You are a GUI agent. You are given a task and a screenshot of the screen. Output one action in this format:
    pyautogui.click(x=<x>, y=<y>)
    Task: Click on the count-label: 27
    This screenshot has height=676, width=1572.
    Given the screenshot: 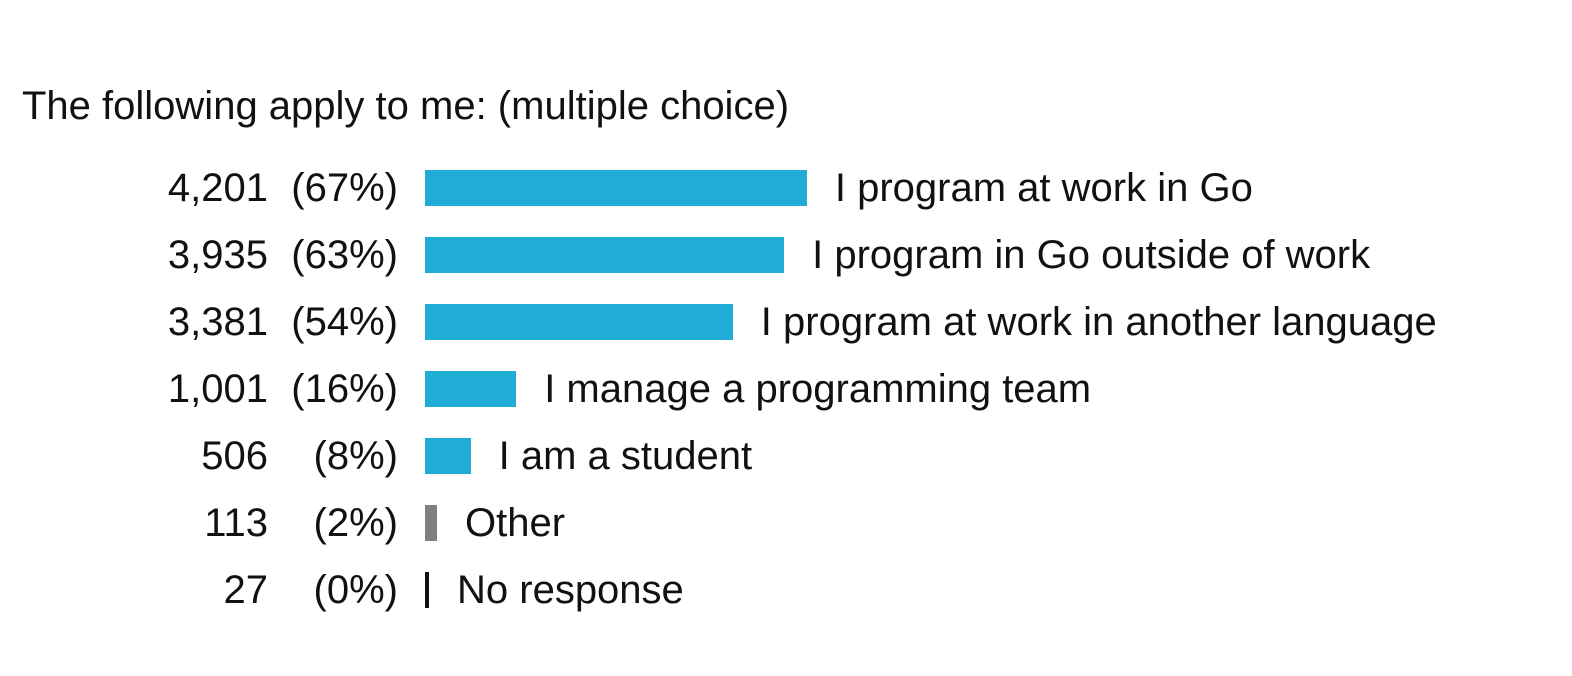 What is the action you would take?
    pyautogui.click(x=246, y=590)
    